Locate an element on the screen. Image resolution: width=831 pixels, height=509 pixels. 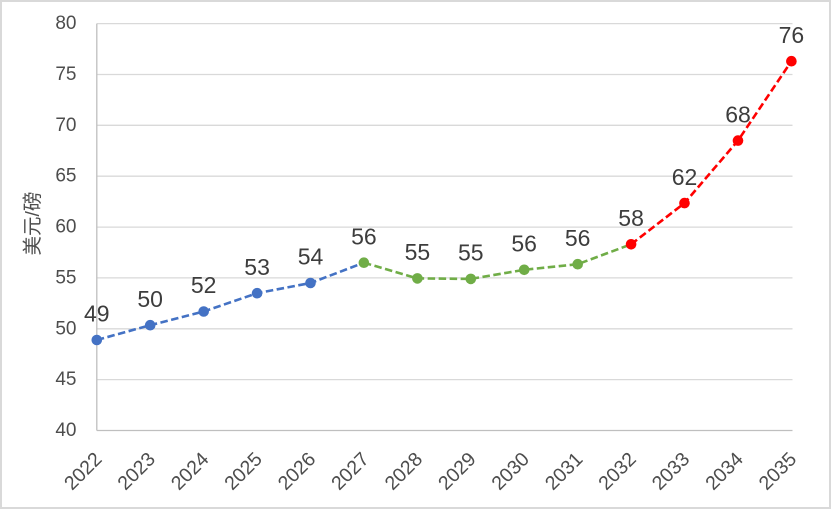
svg-text: 49 is located at coordinates (97, 314).